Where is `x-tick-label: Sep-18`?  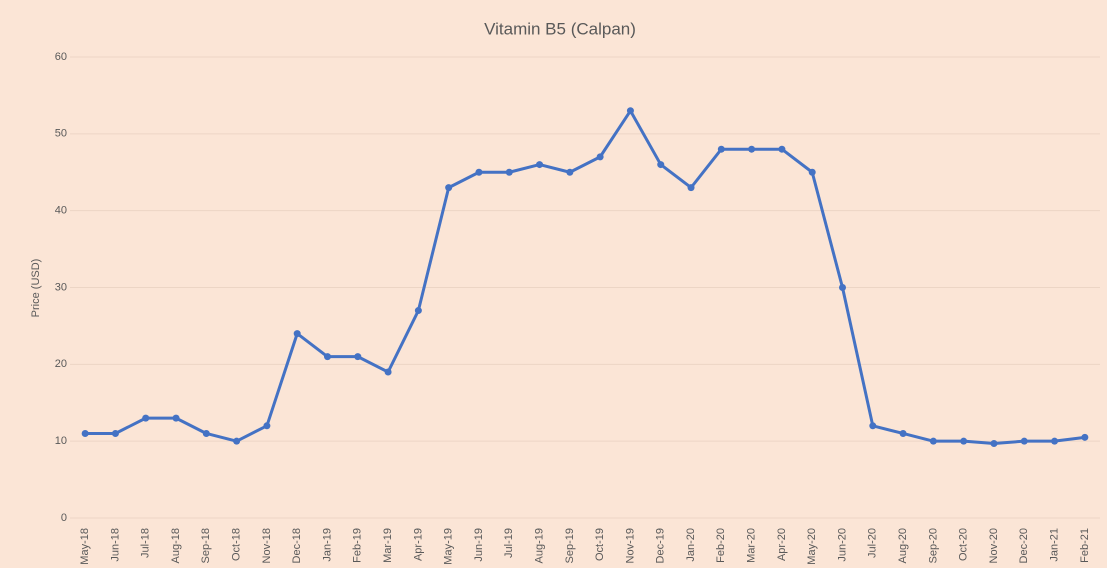
x-tick-label: Sep-18 is located at coordinates (206, 545).